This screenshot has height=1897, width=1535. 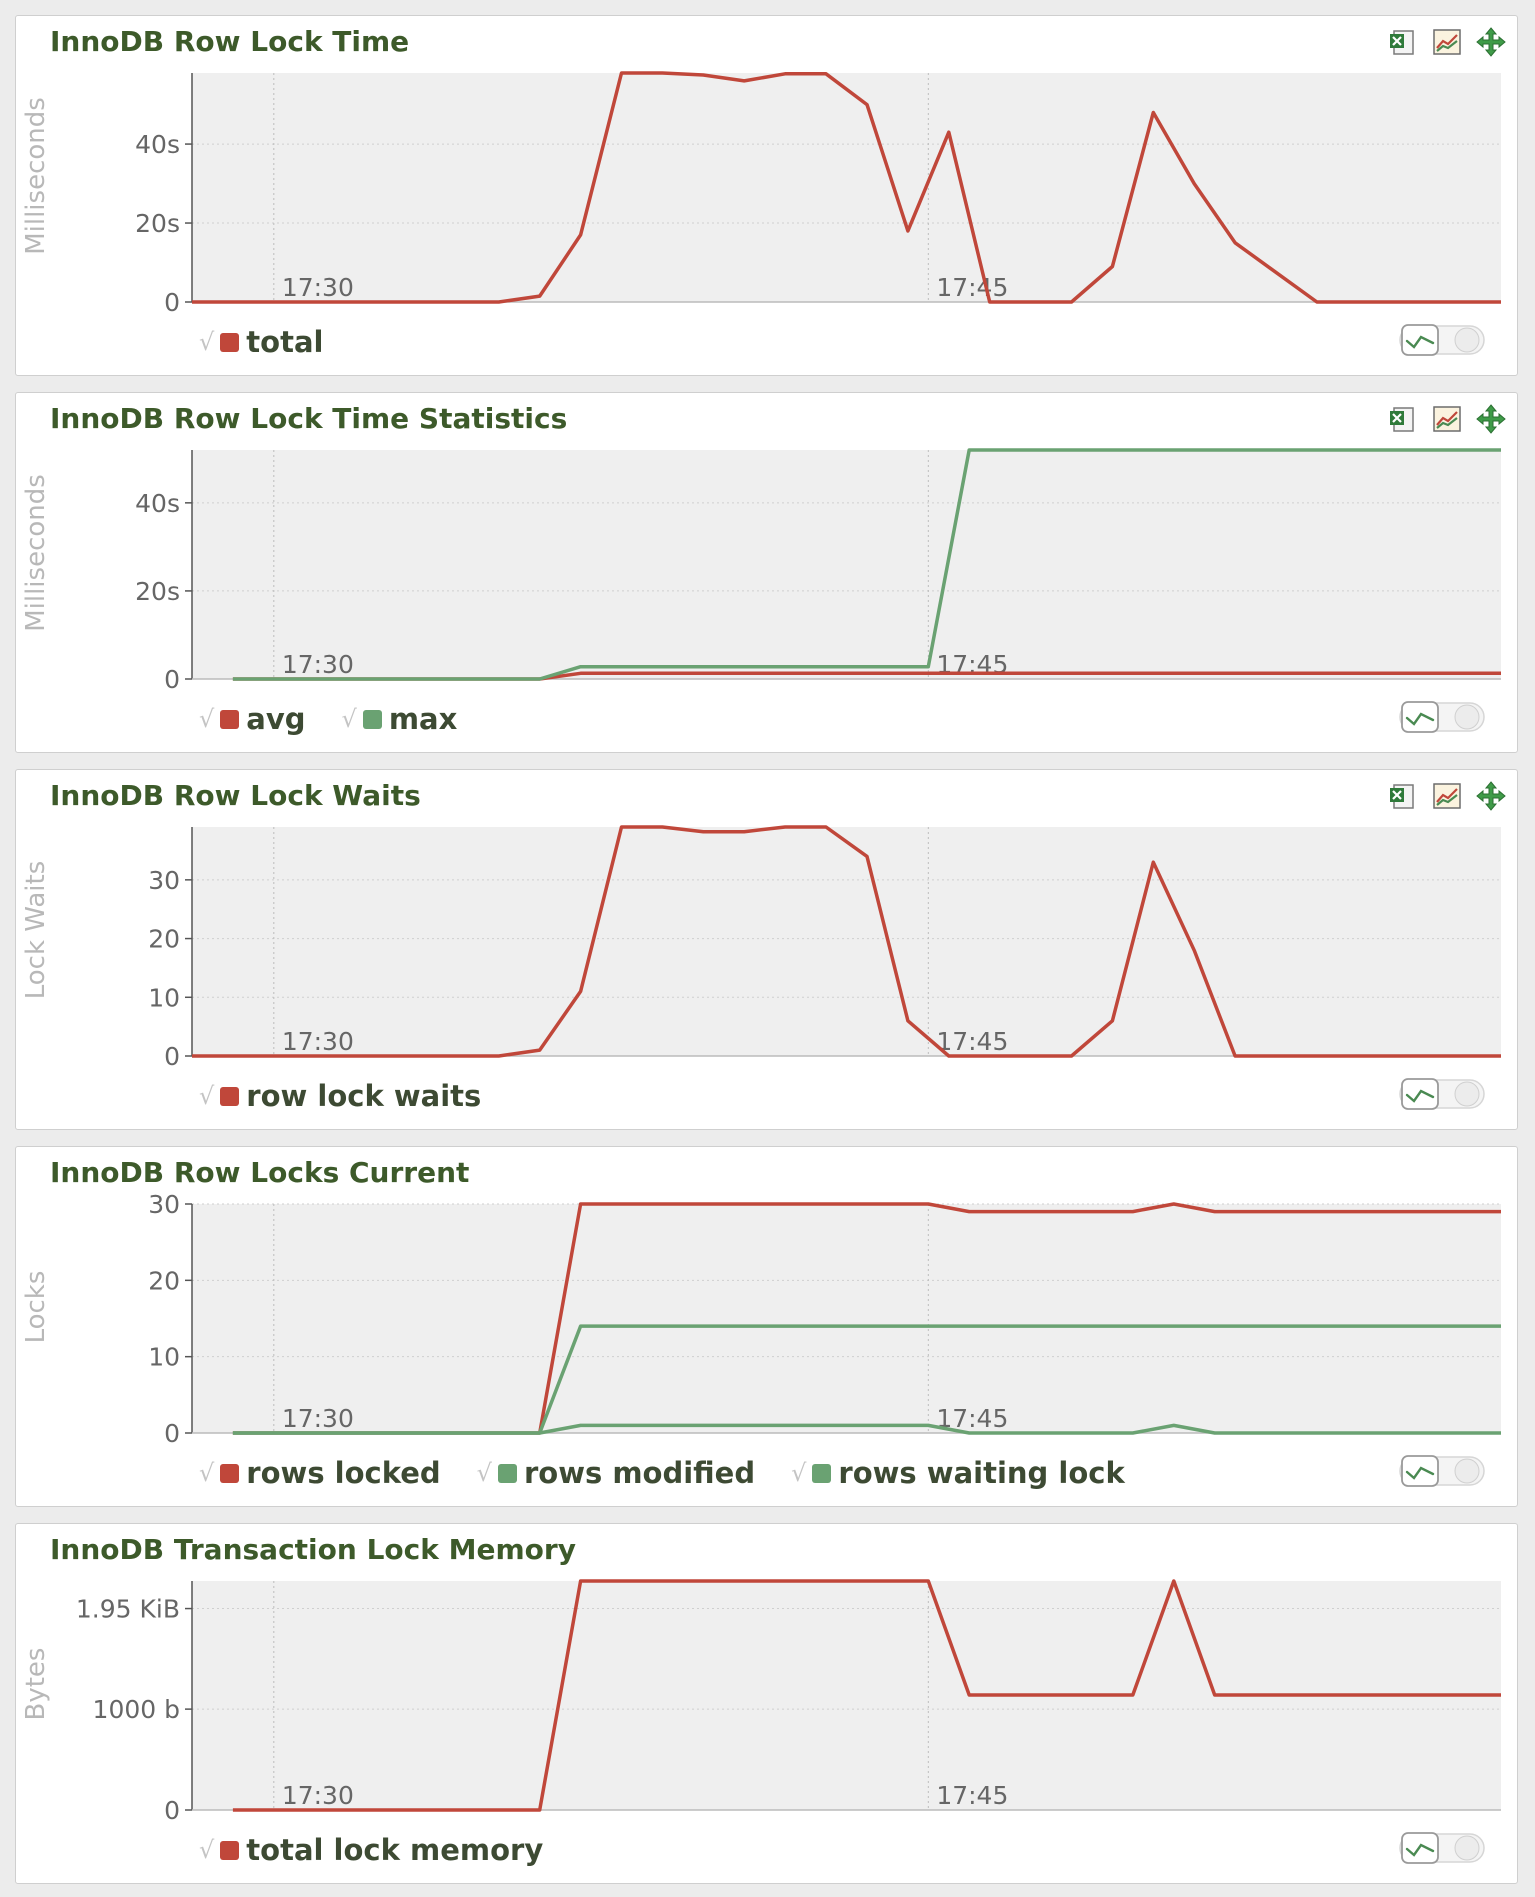 I want to click on legend-label: total, so click(x=285, y=342).